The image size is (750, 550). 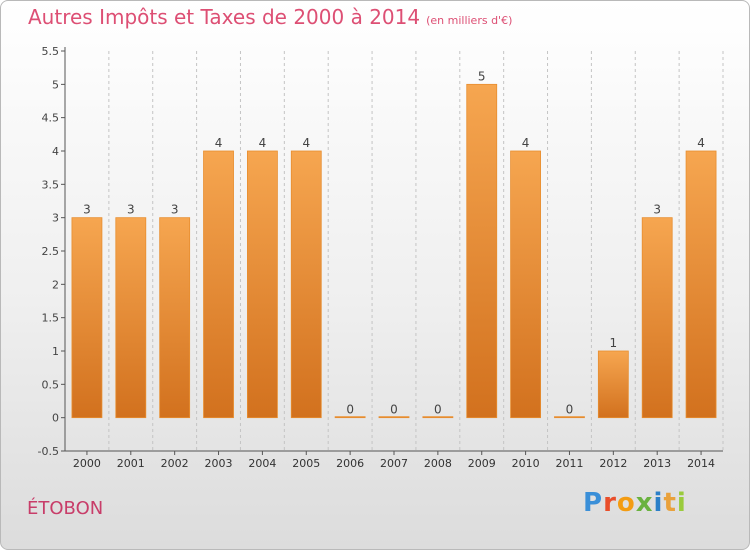 I want to click on chart-title-text: Autres Impôts et Taxes de 2000 à 2014, so click(x=224, y=17).